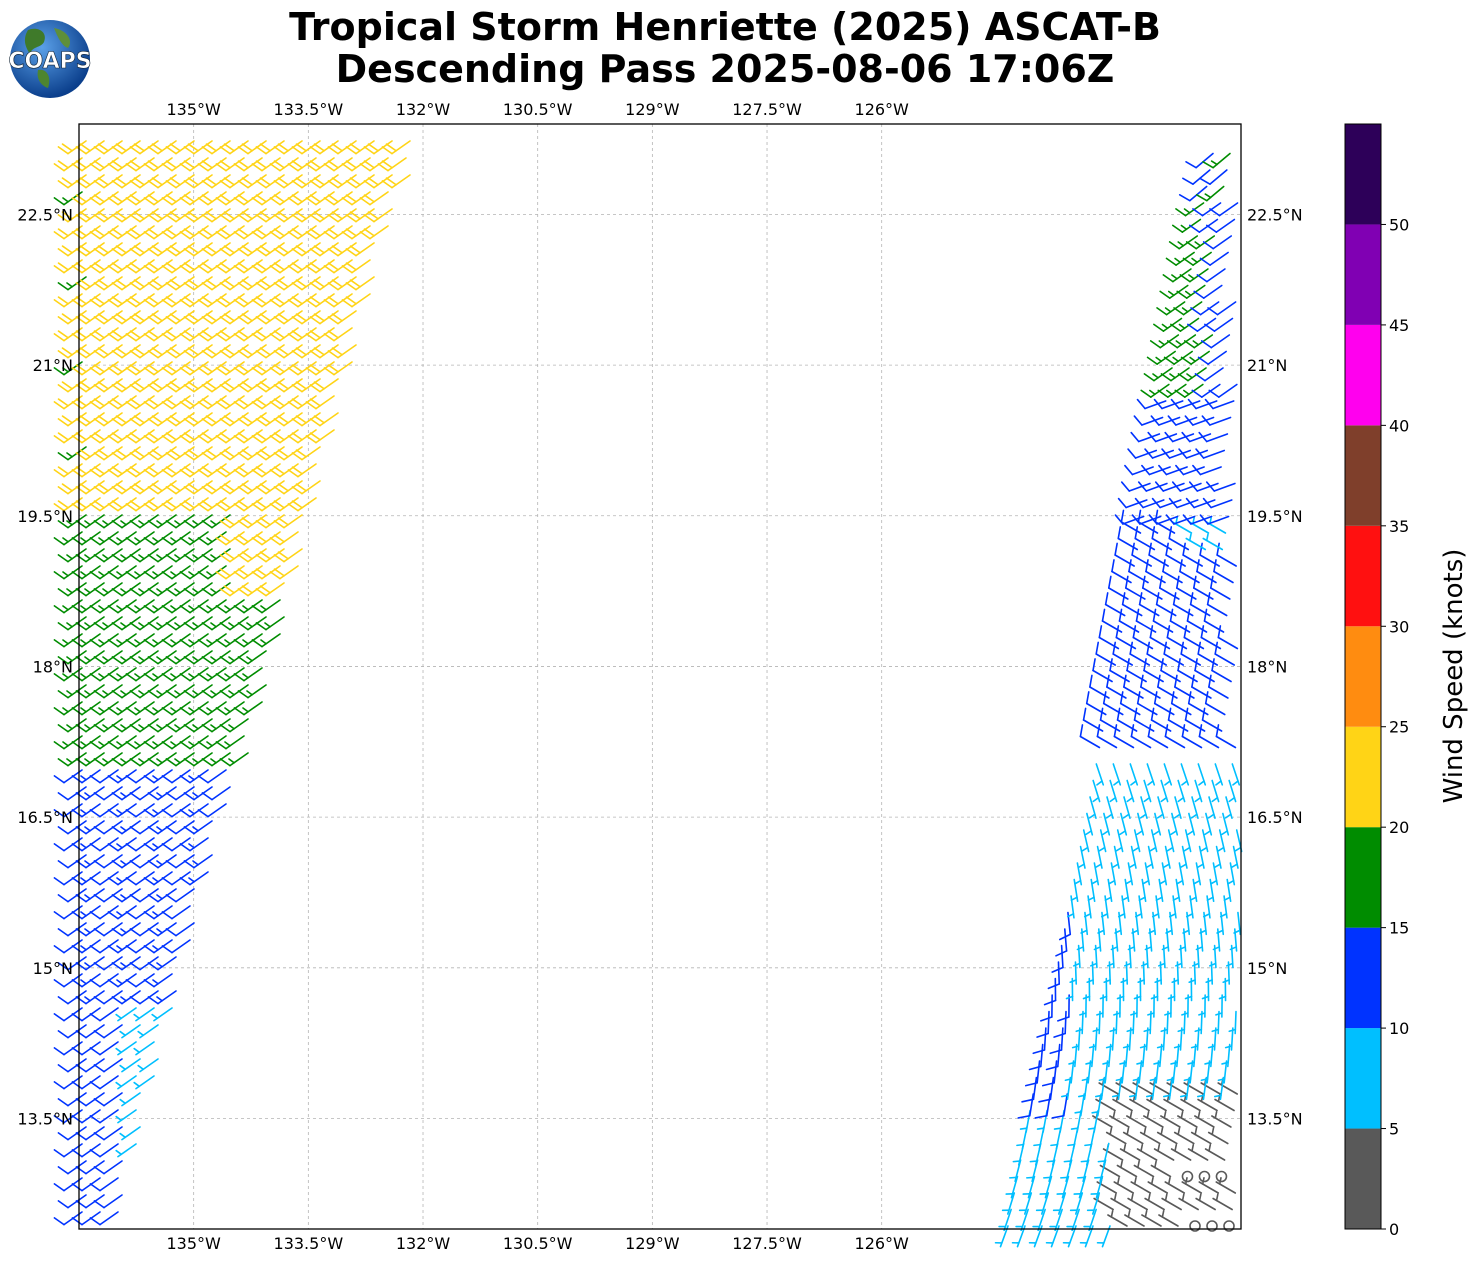  Describe the element at coordinates (1195, 1226) in the screenshot. I see `calm-circle` at that location.